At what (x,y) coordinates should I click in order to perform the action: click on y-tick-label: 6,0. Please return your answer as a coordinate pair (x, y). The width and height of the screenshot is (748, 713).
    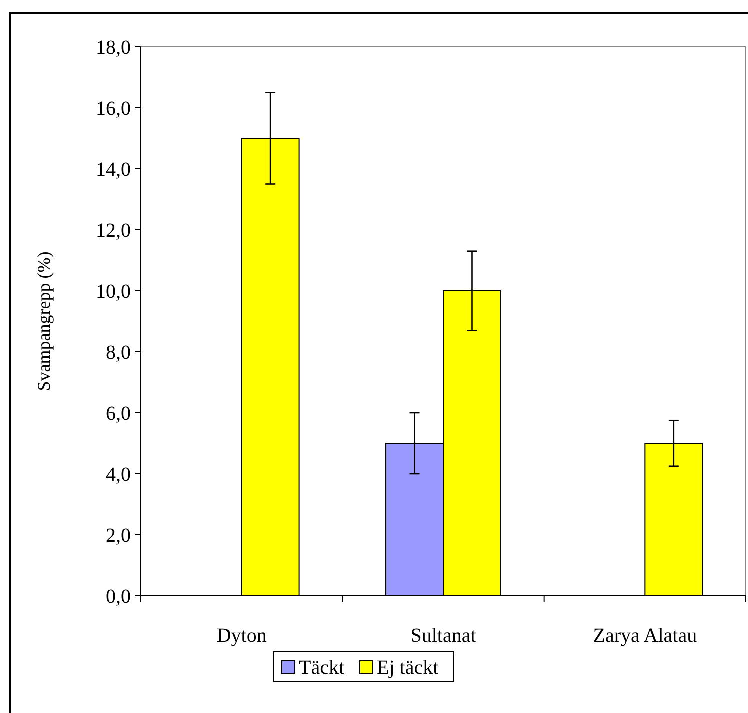
    Looking at the image, I should click on (118, 414).